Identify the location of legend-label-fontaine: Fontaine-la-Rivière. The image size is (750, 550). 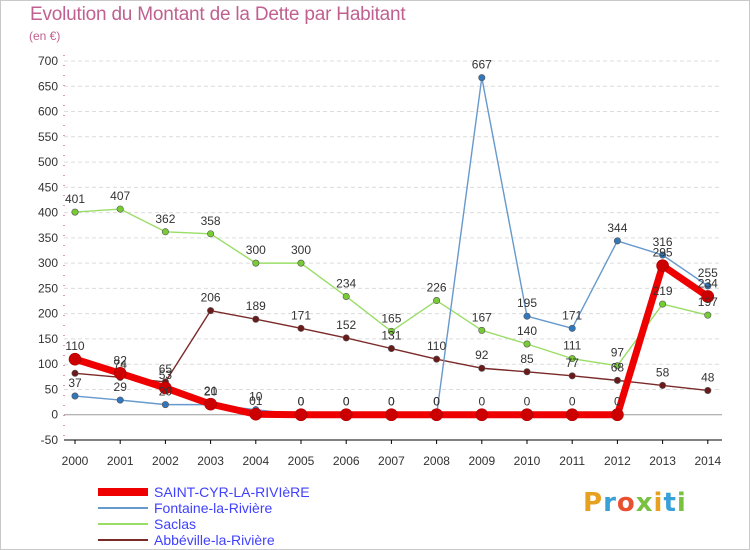
(213, 508).